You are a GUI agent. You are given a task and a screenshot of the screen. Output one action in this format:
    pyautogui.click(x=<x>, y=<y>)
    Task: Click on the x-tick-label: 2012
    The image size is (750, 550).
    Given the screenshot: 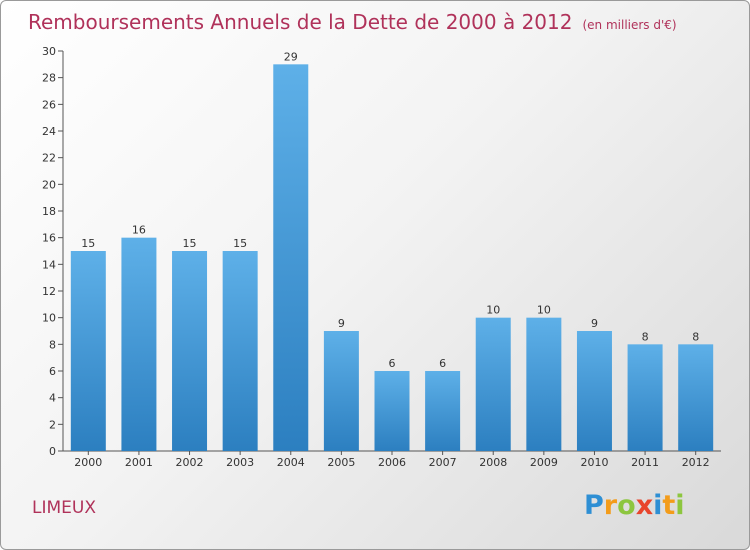 What is the action you would take?
    pyautogui.click(x=696, y=462)
    